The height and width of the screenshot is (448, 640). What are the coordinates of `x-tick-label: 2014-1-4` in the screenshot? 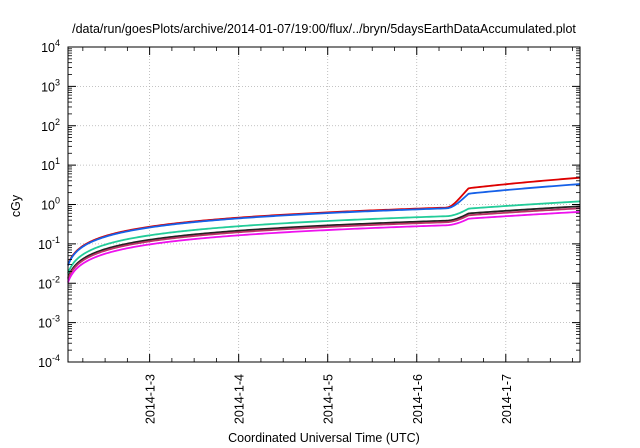 It's located at (240, 399).